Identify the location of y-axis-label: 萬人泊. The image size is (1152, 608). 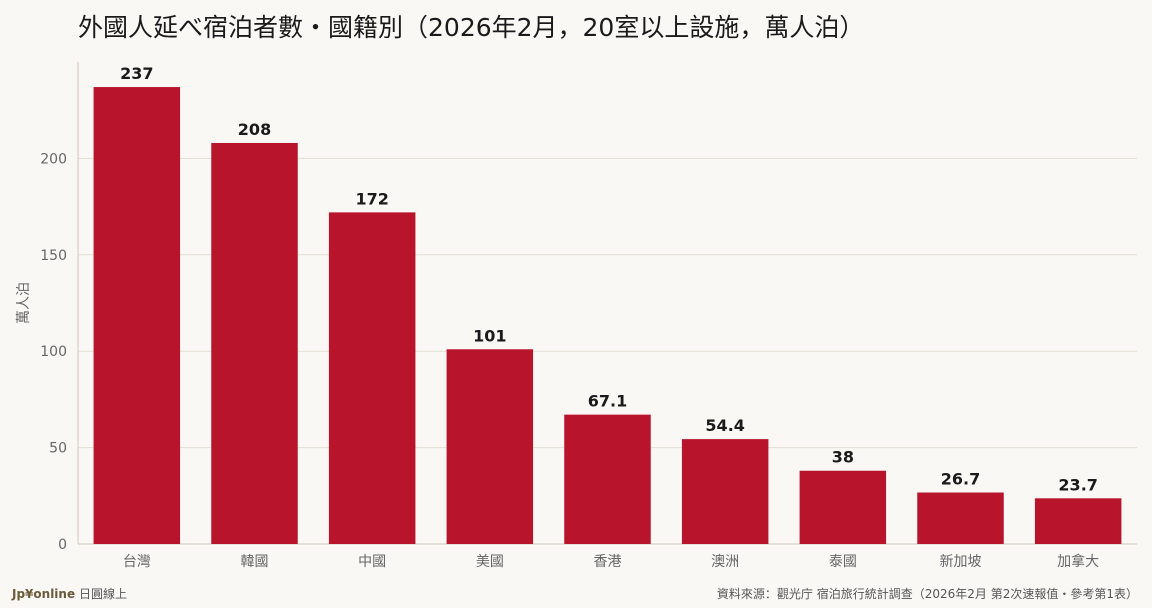
(24, 303).